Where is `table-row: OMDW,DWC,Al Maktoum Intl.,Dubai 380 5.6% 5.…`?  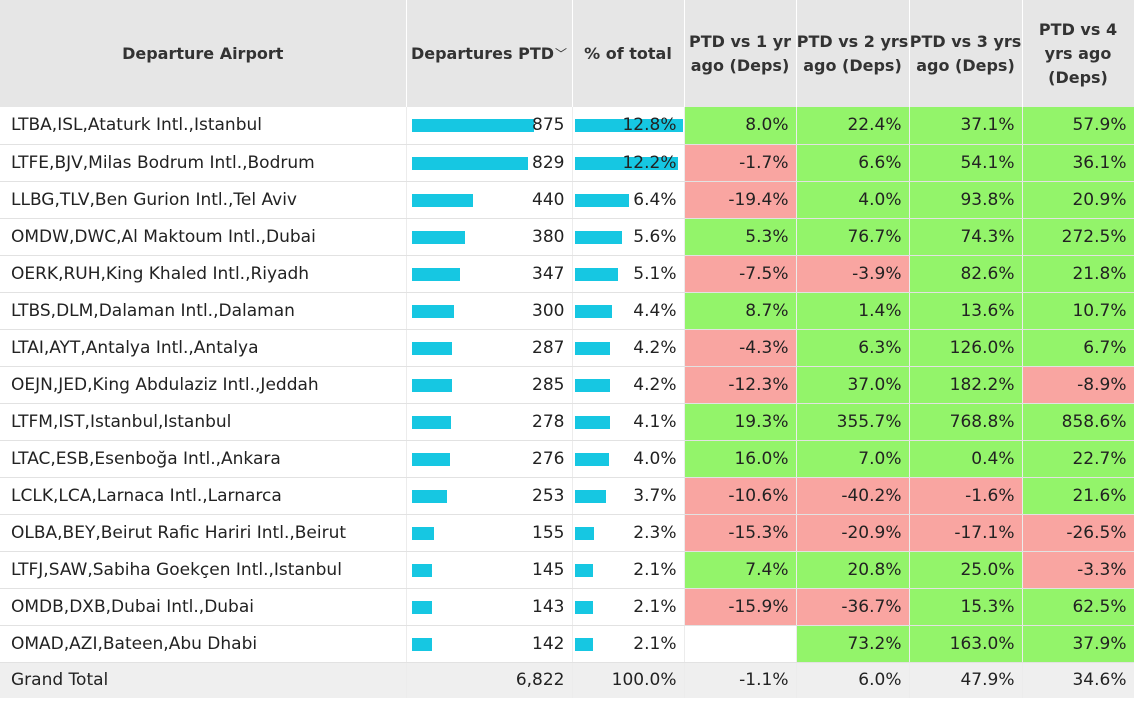 table-row: OMDW,DWC,Al Maktoum Intl.,Dubai 380 5.6% 5.… is located at coordinates (567, 237).